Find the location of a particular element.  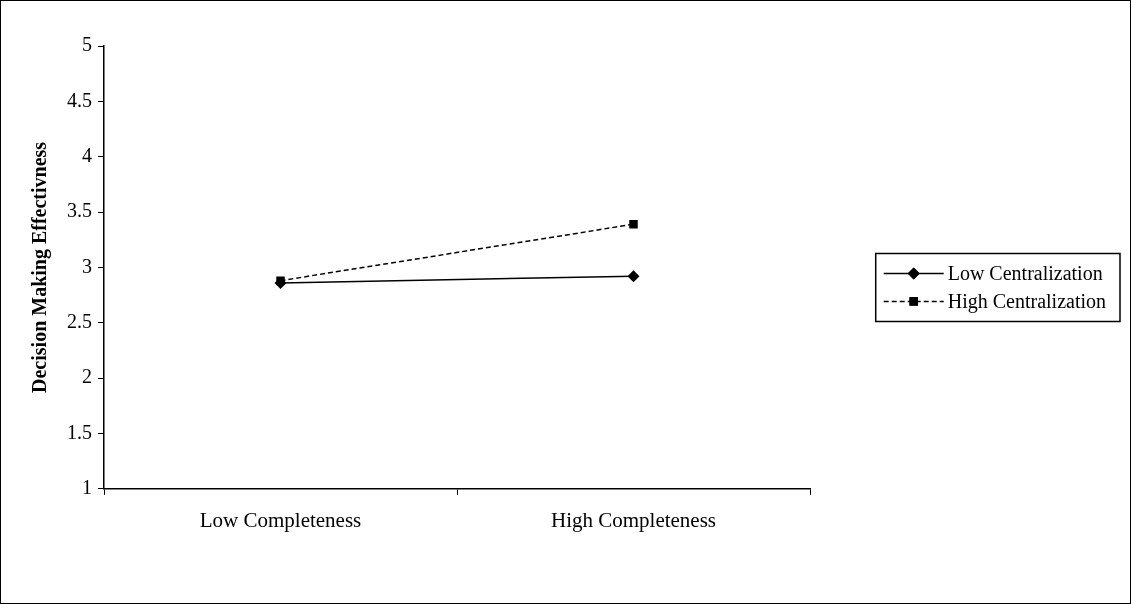

x-tick-label: High Completeness is located at coordinates (633, 519).